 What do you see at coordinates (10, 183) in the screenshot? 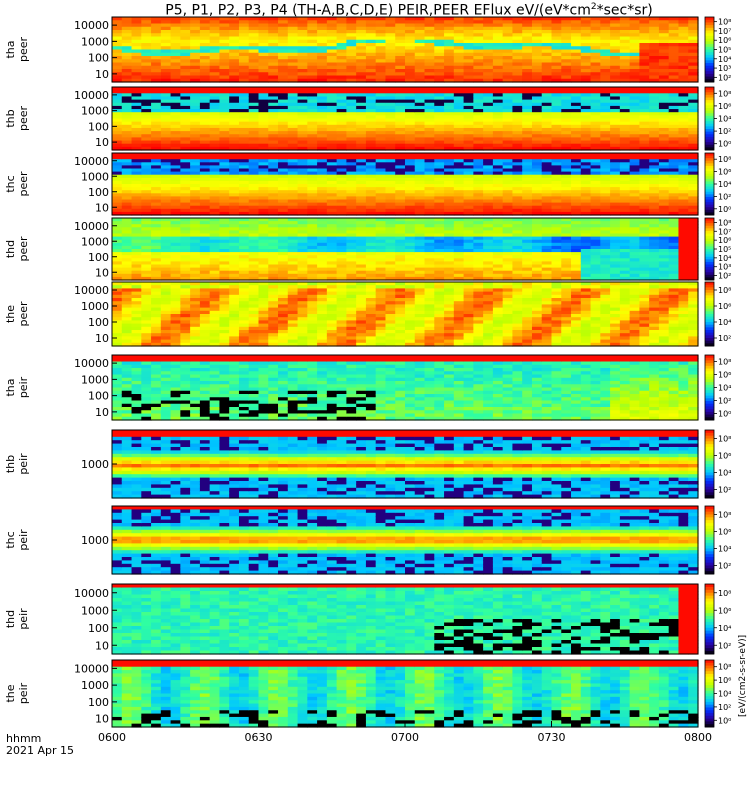
I see `y-axis-label-probe: thc` at bounding box center [10, 183].